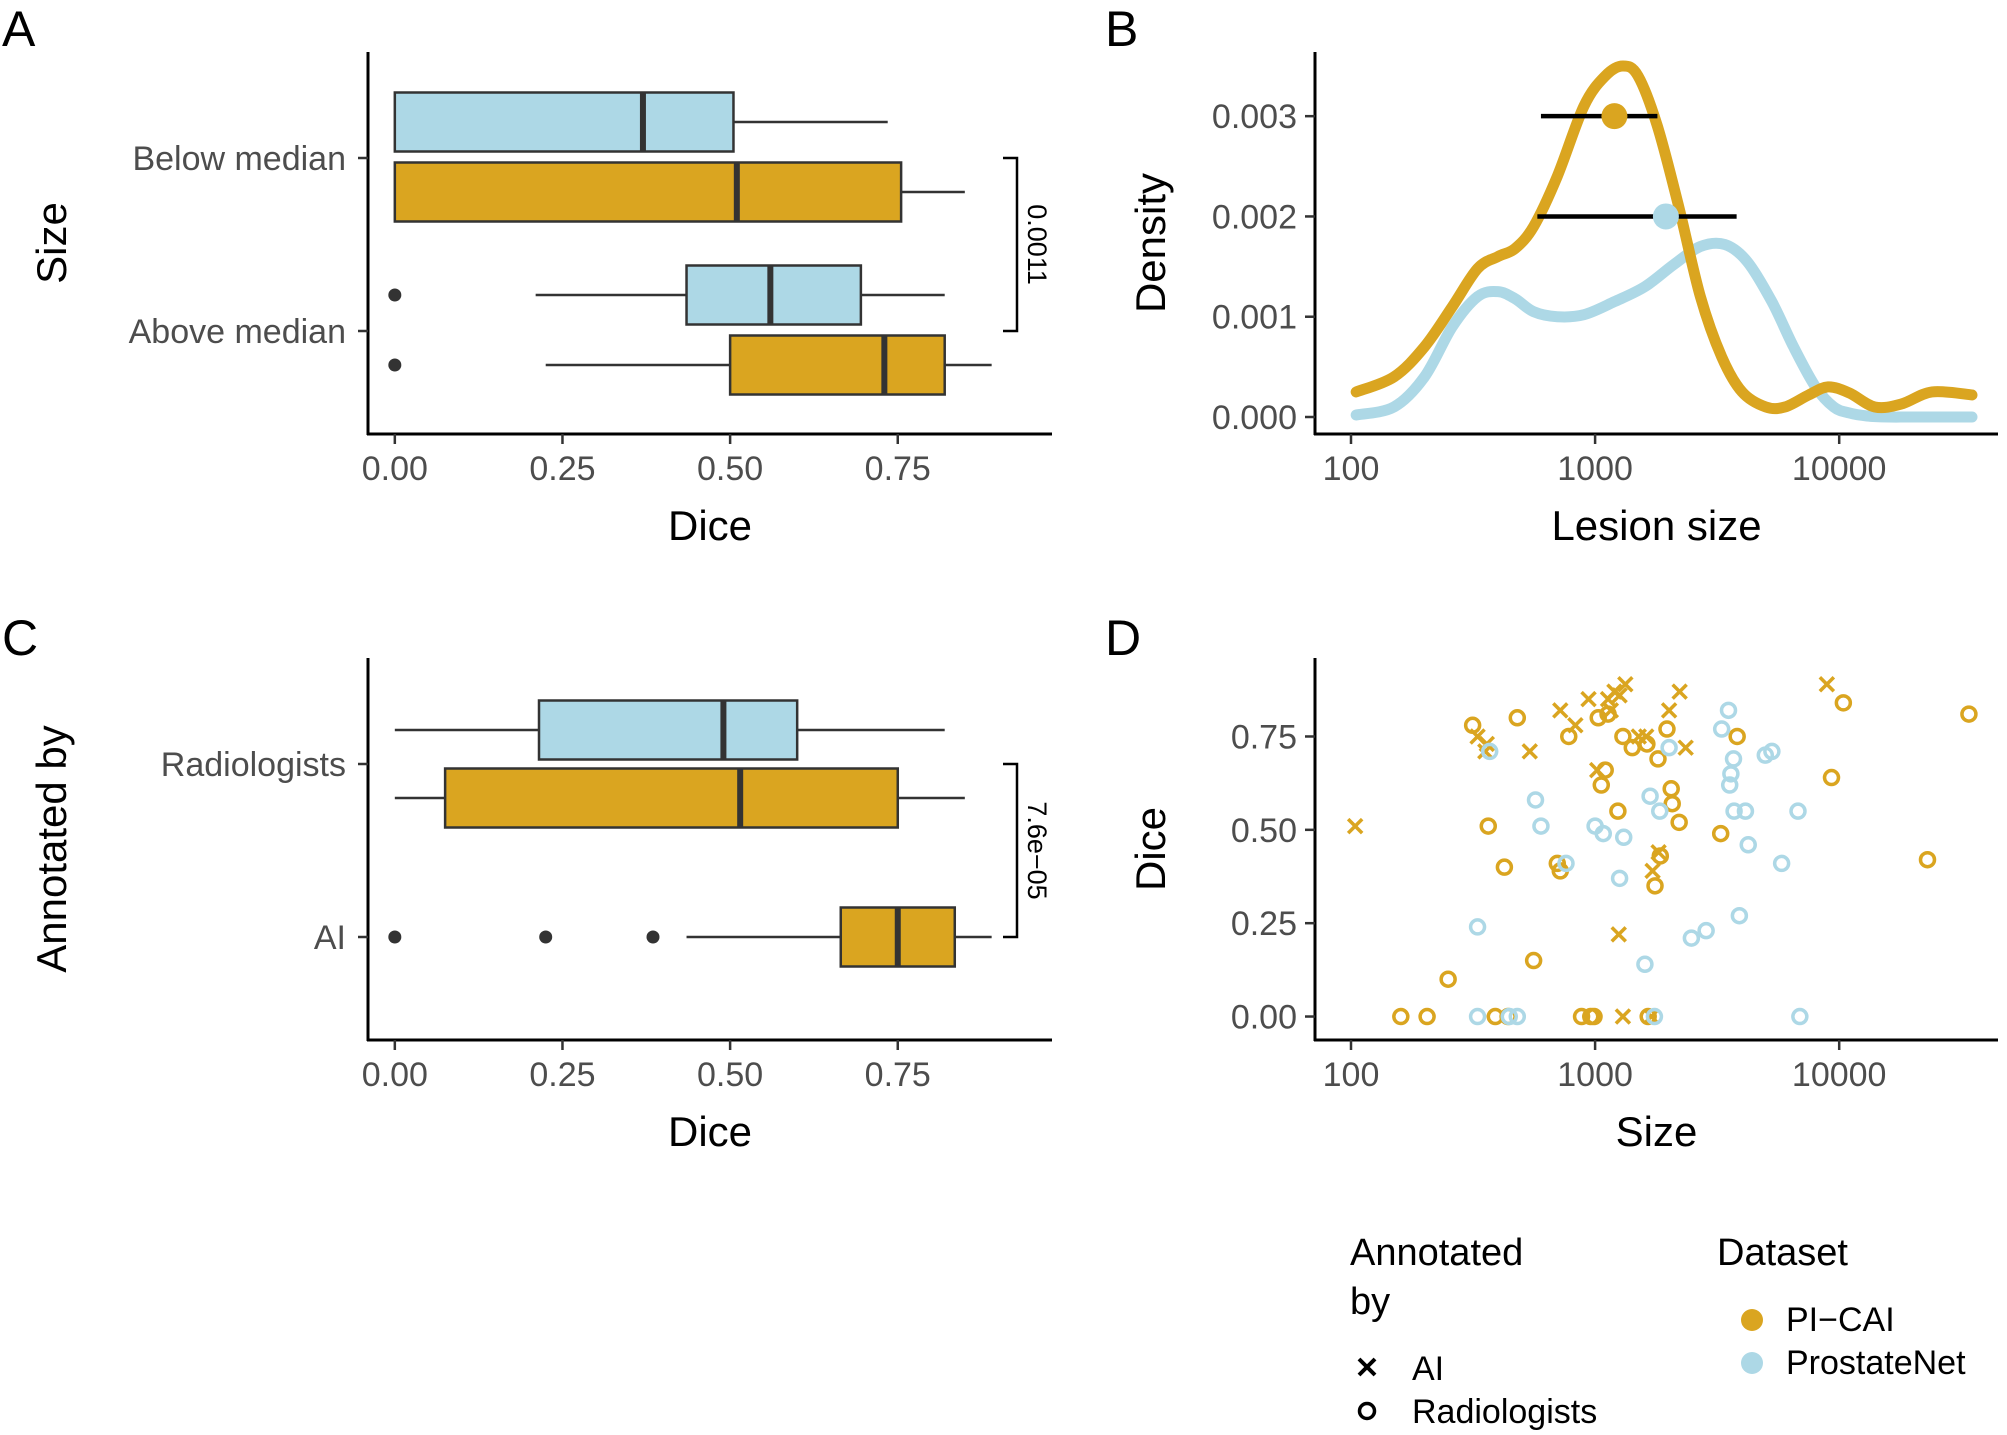 This screenshot has width=2007, height=1435. Describe the element at coordinates (1121, 29) in the screenshot. I see `panel-tag-b: B` at that location.